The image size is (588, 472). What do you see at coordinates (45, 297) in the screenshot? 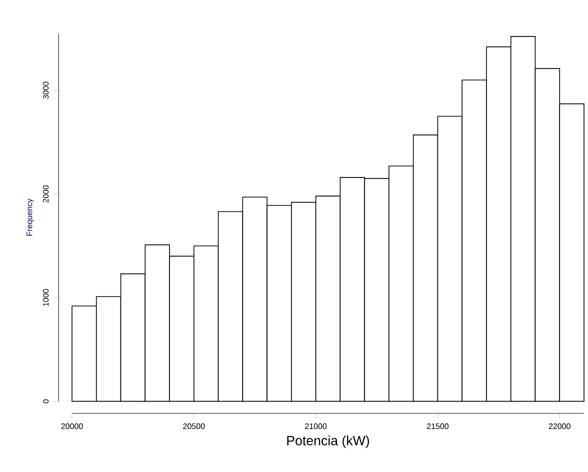
I see `y-tick-label: 1000` at bounding box center [45, 297].